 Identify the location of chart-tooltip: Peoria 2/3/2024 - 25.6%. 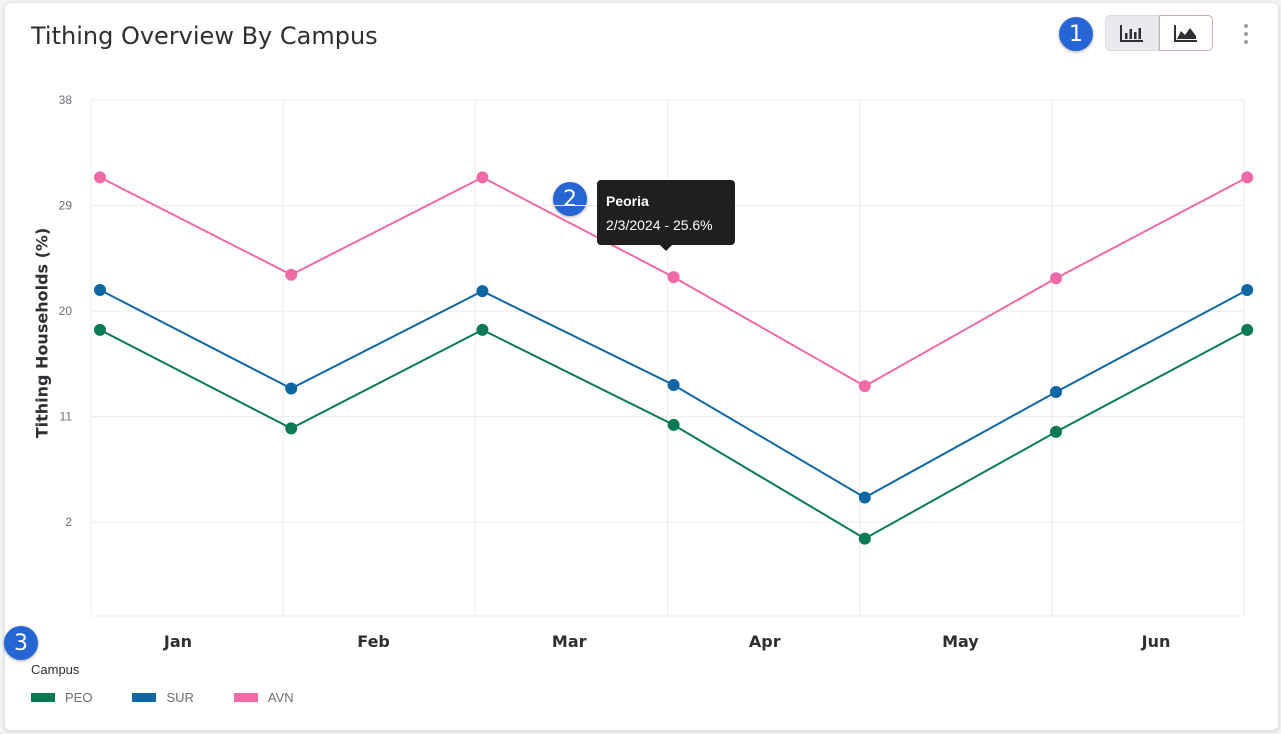
(666, 215).